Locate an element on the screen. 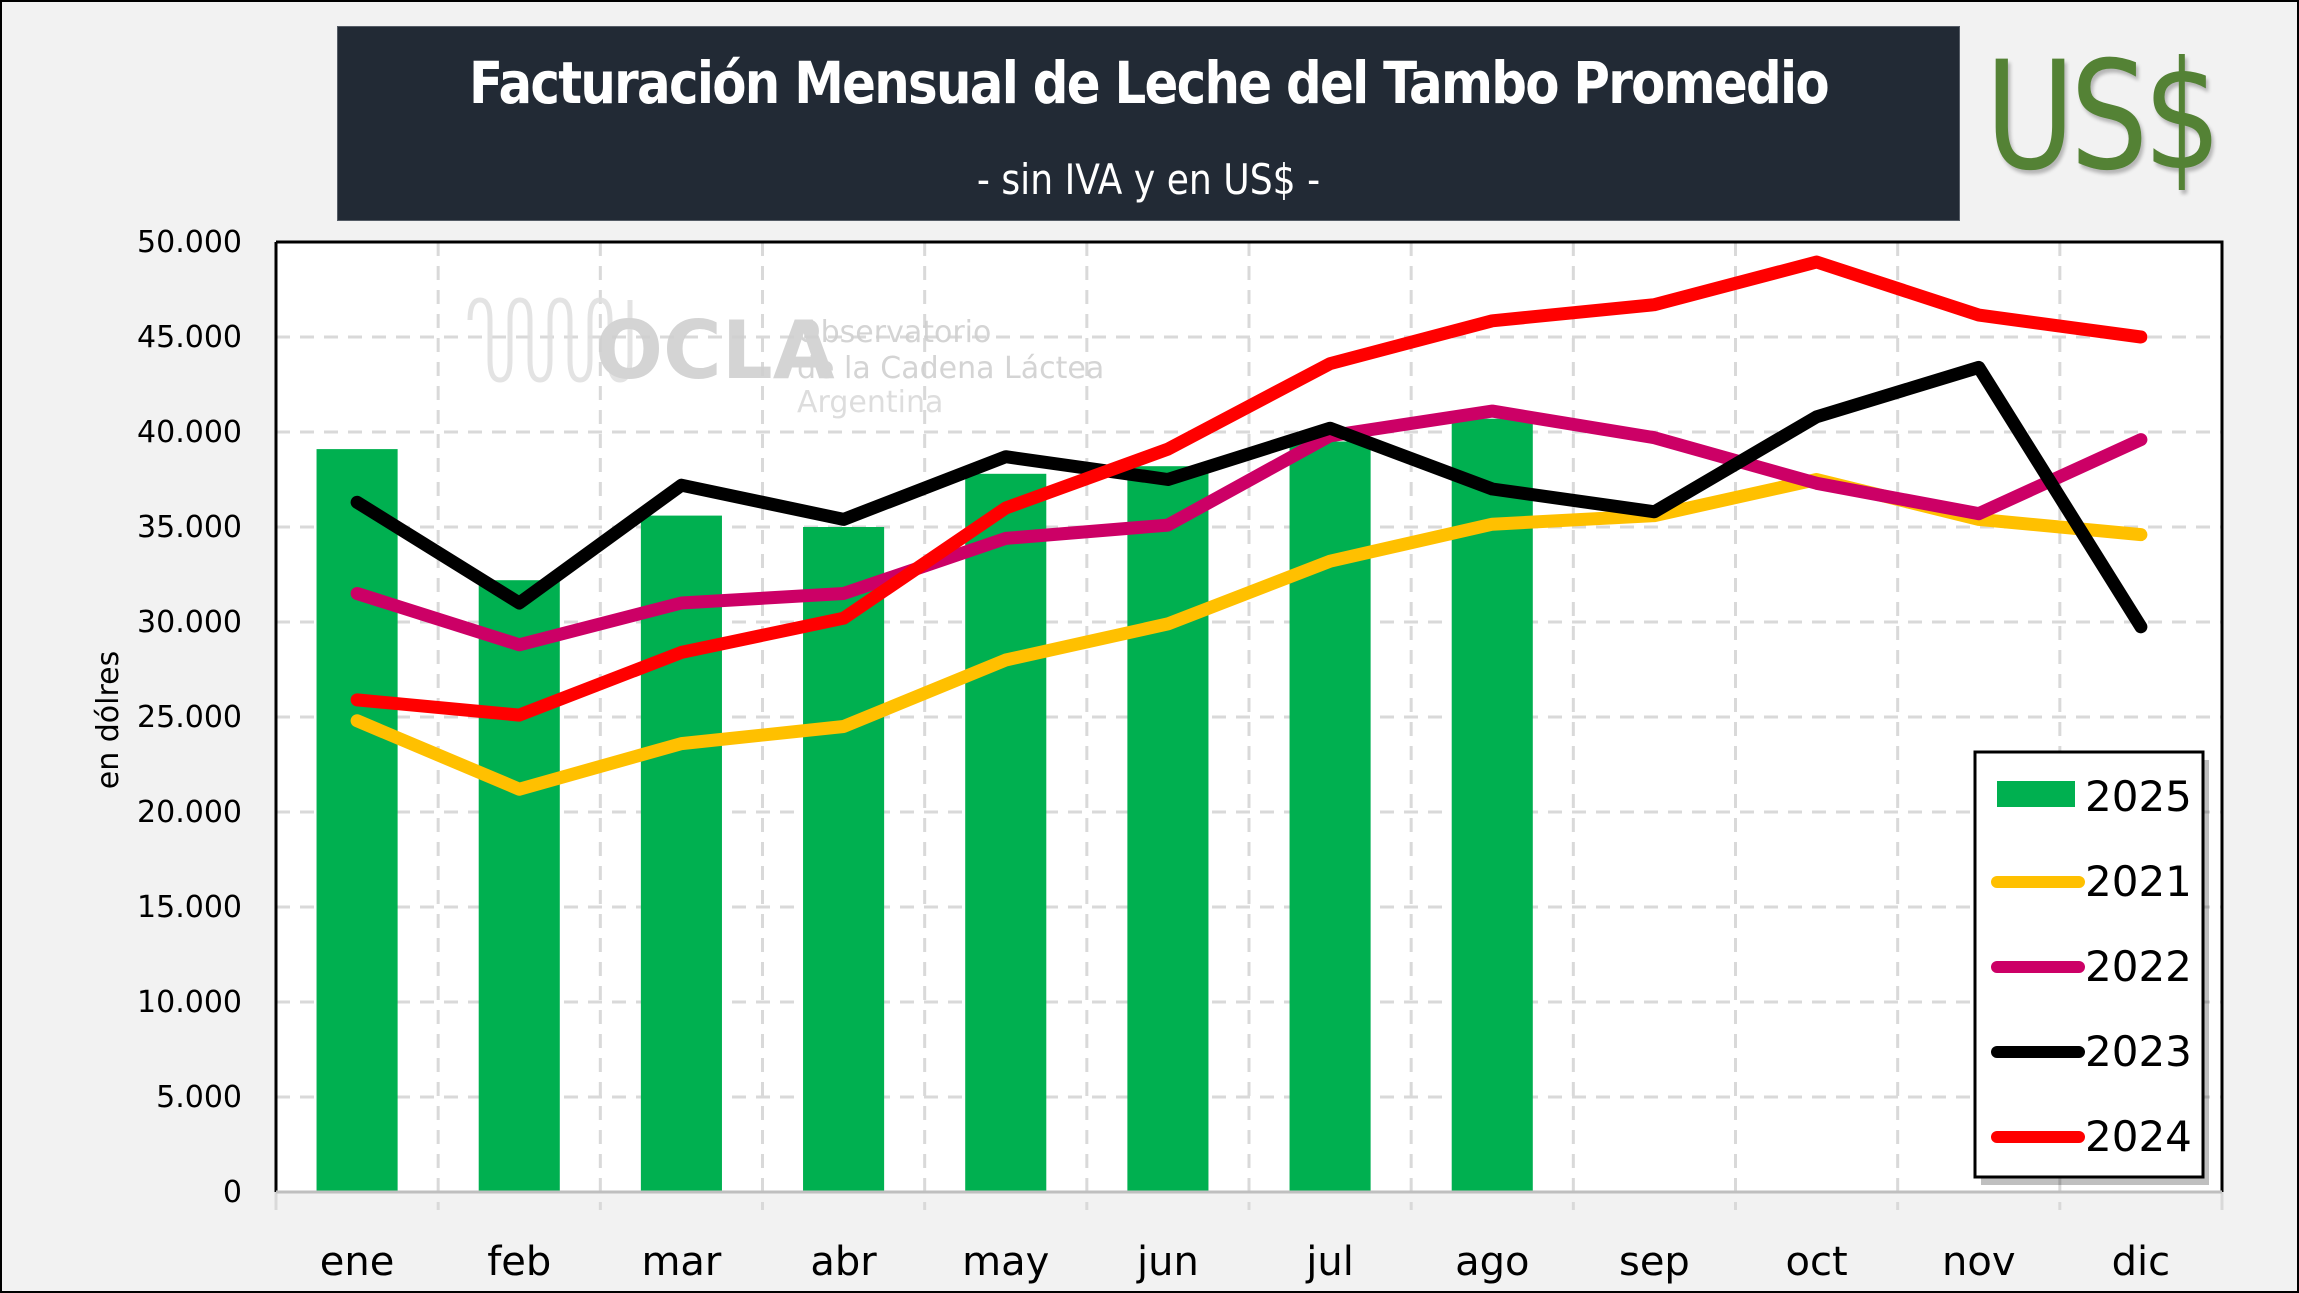 The width and height of the screenshot is (2299, 1293). x-tick-label: feb is located at coordinates (519, 1262).